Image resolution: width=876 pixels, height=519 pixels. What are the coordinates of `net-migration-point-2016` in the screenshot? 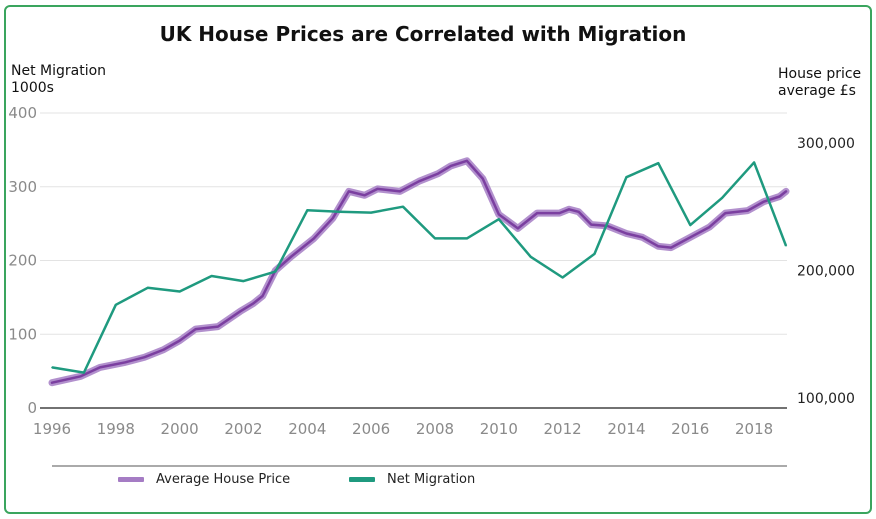 It's located at (690, 225).